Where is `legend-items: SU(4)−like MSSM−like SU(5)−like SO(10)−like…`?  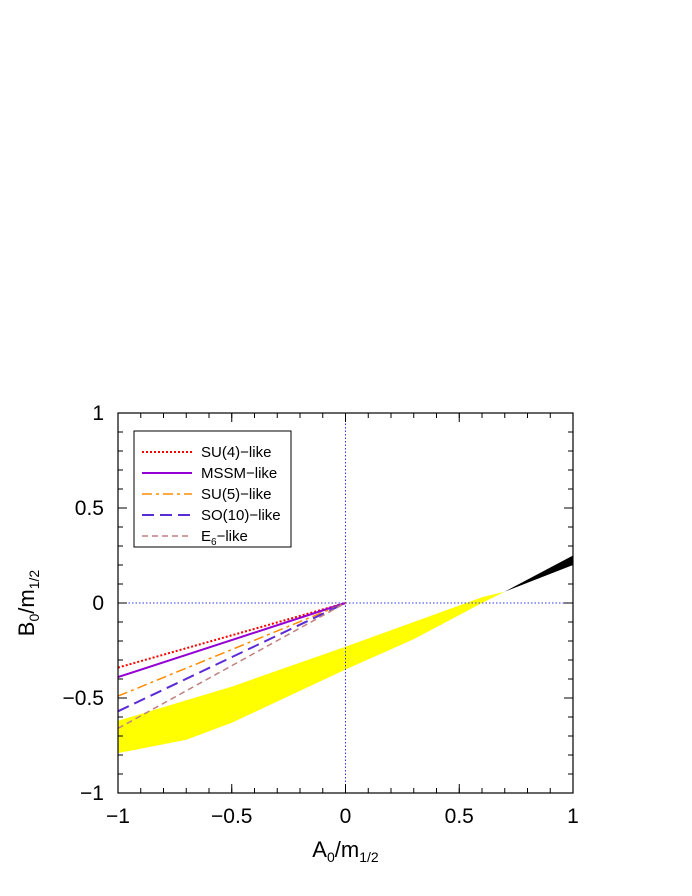 legend-items: SU(4)−like MSSM−like SU(5)−like SO(10)−like… is located at coordinates (211, 496).